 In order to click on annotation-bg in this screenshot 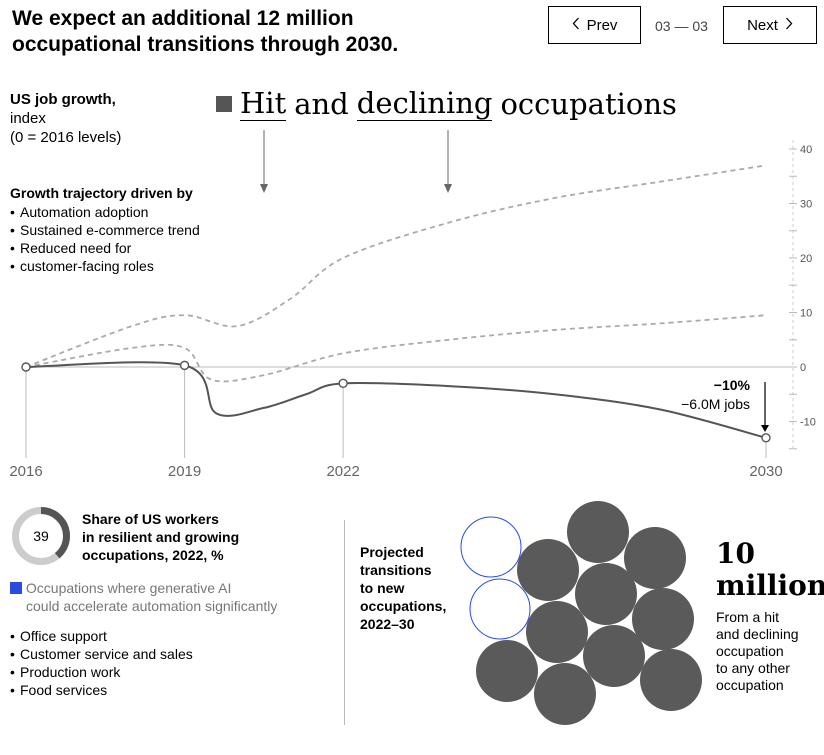, I will do `click(734, 396)`.